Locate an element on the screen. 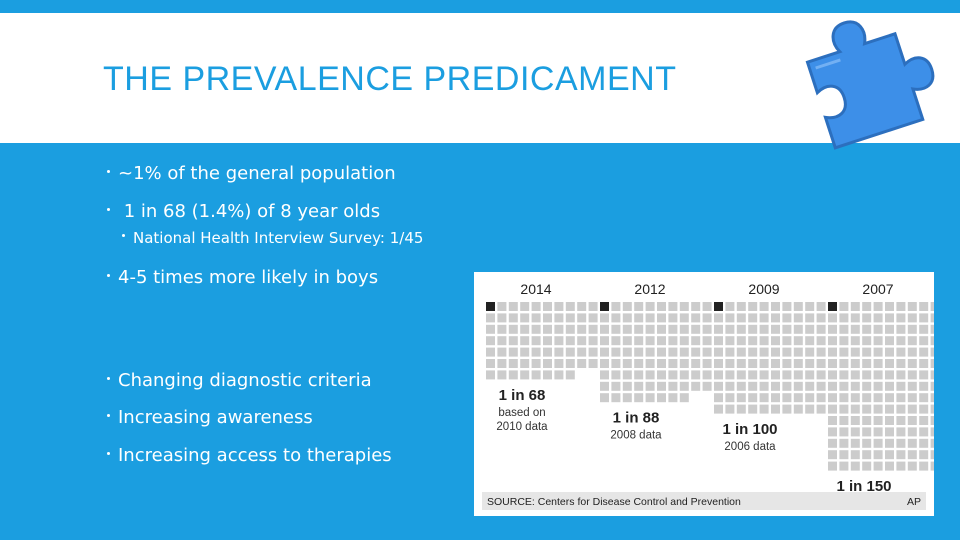  rate-label-2009: 1 in 100 is located at coordinates (749, 429).